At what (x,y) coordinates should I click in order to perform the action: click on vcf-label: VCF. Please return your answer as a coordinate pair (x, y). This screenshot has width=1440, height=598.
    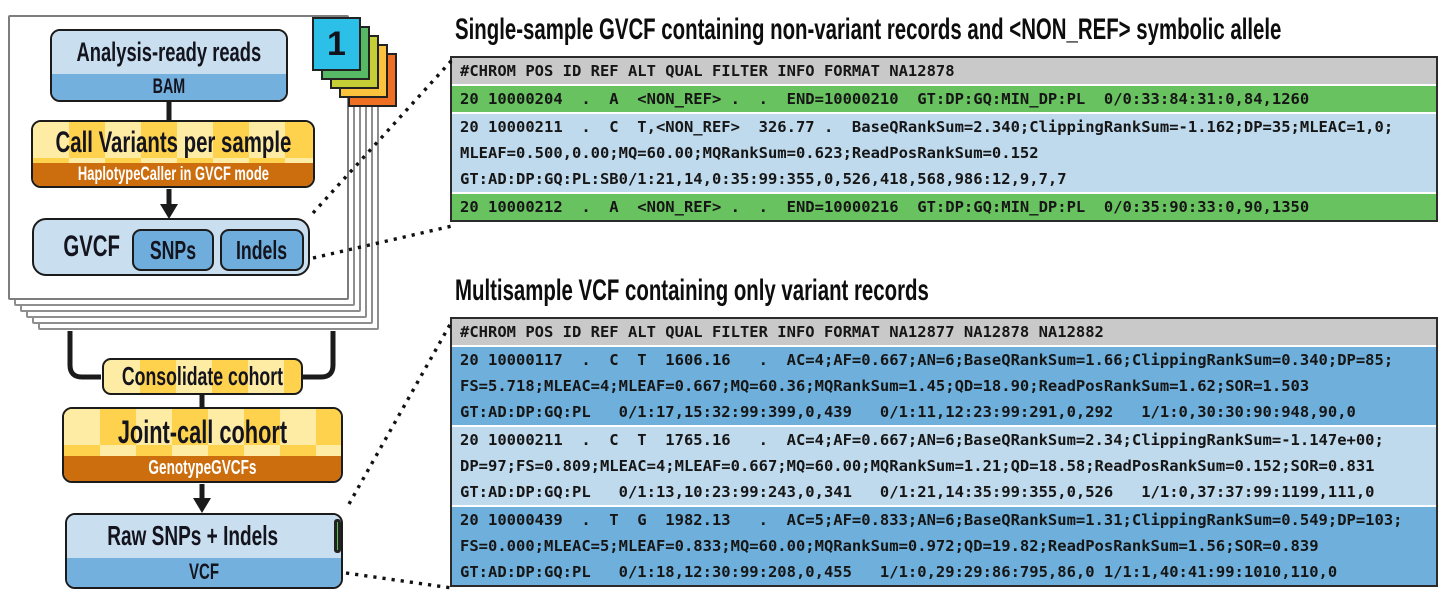
    Looking at the image, I should click on (204, 572).